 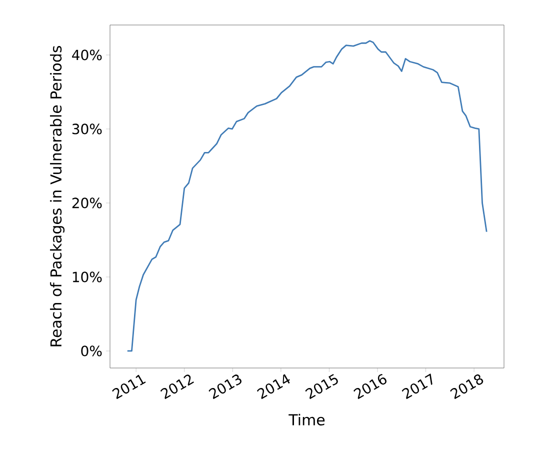 What do you see at coordinates (87, 55) in the screenshot?
I see `y-tick-label: 40%` at bounding box center [87, 55].